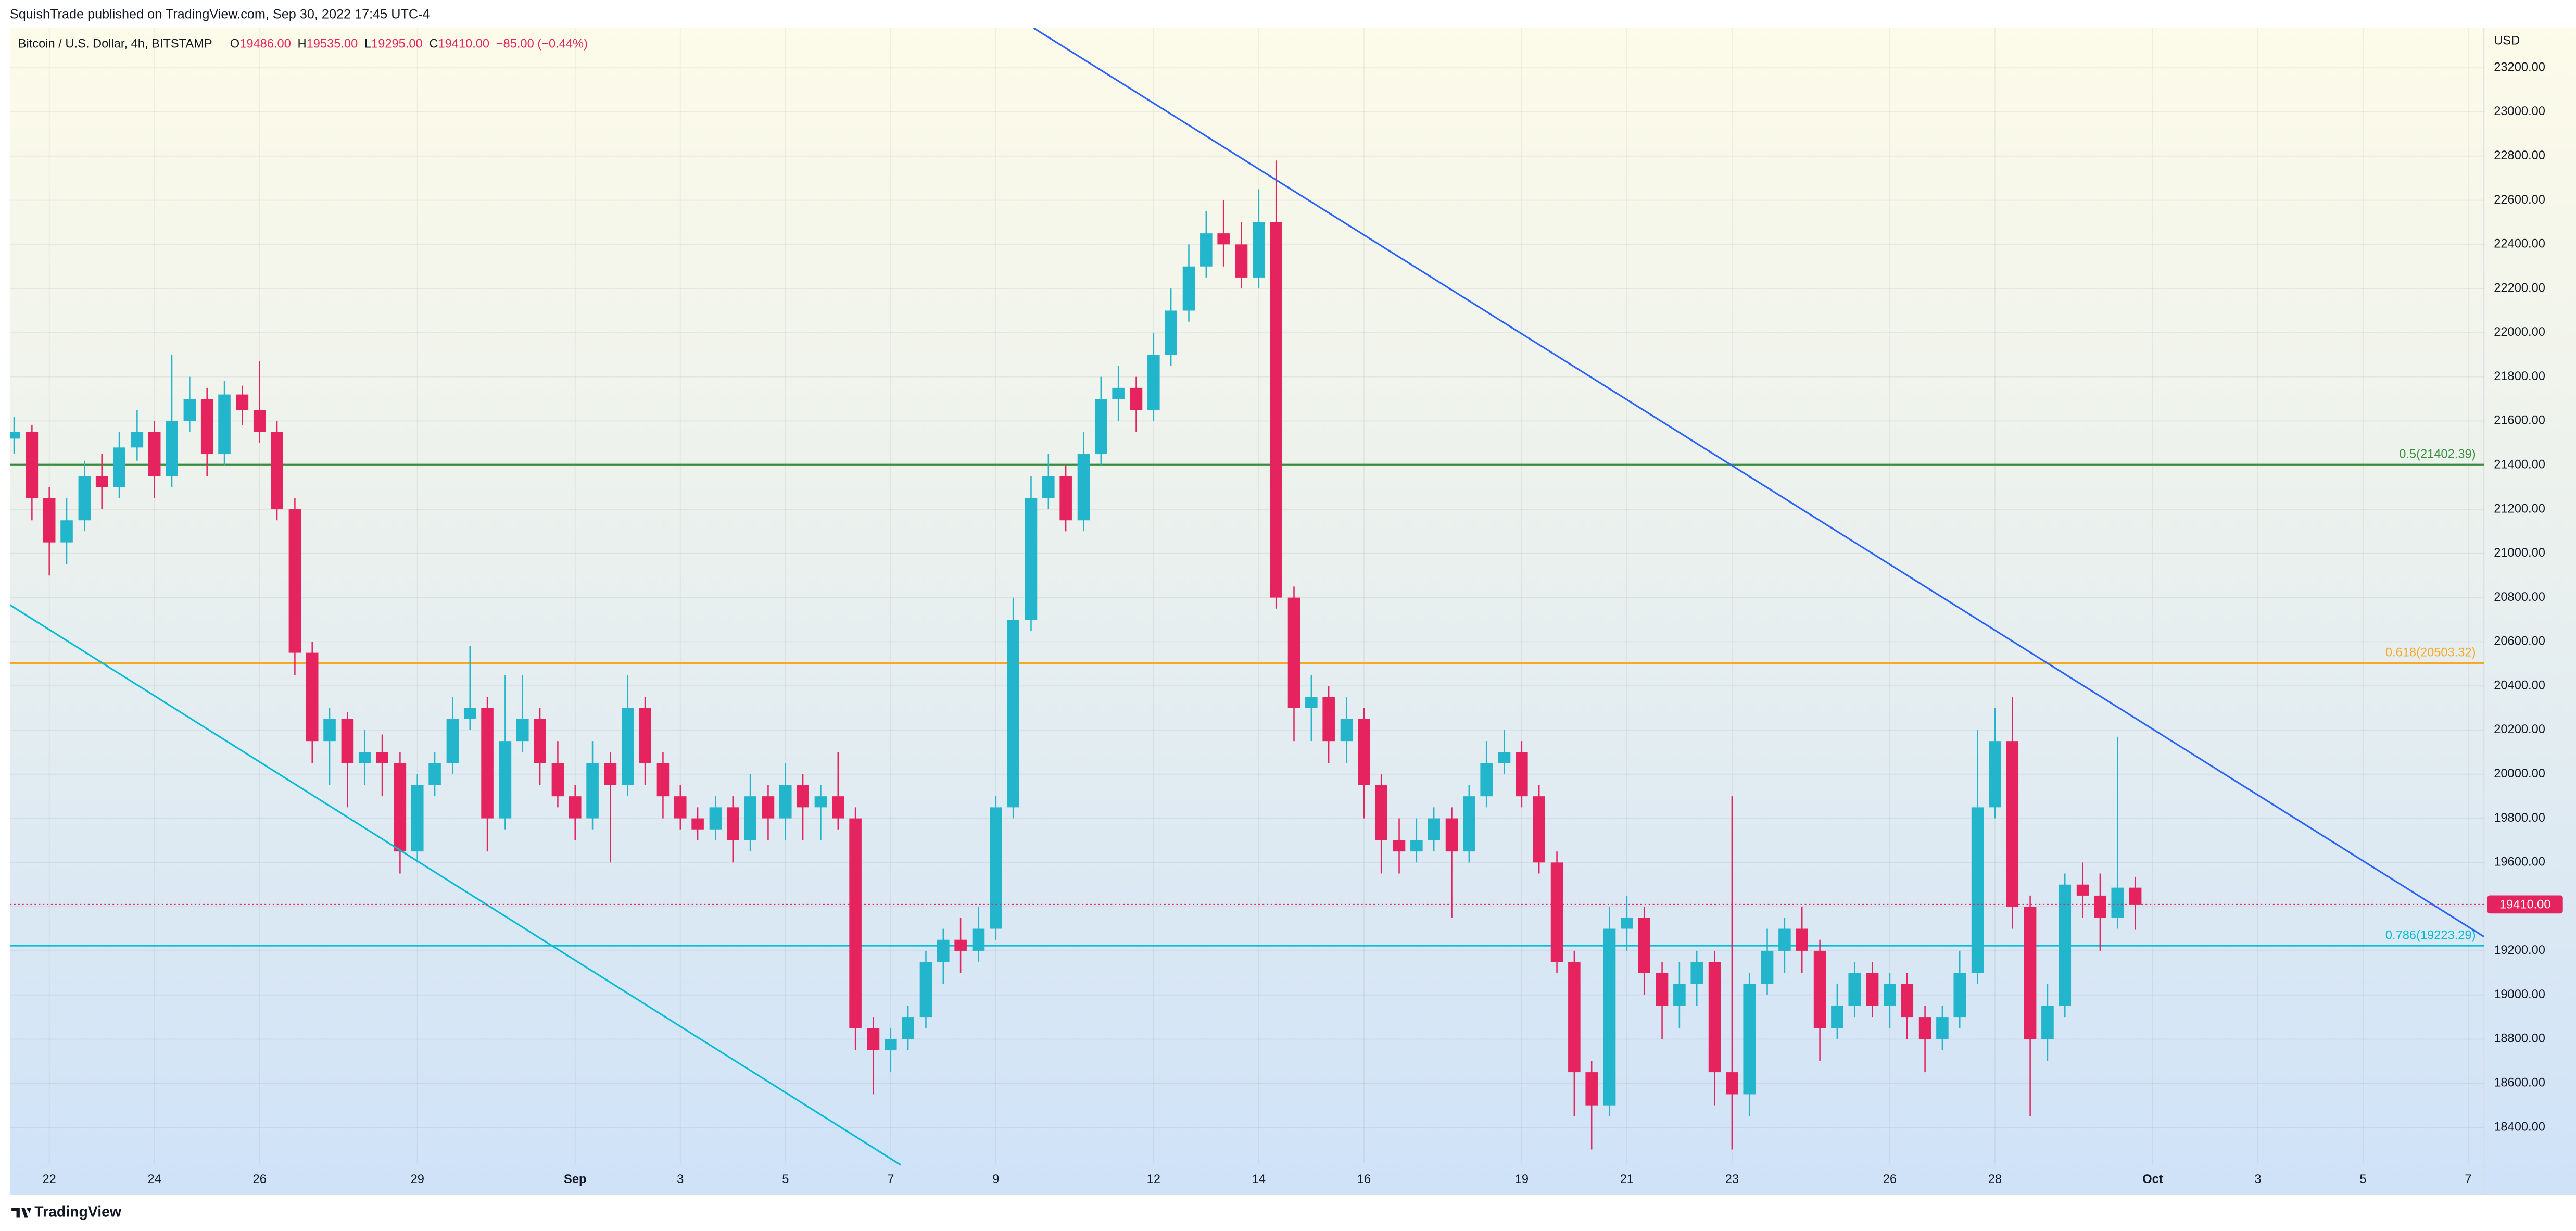  What do you see at coordinates (2520, 862) in the screenshot?
I see `y-tick-label: 19600.00` at bounding box center [2520, 862].